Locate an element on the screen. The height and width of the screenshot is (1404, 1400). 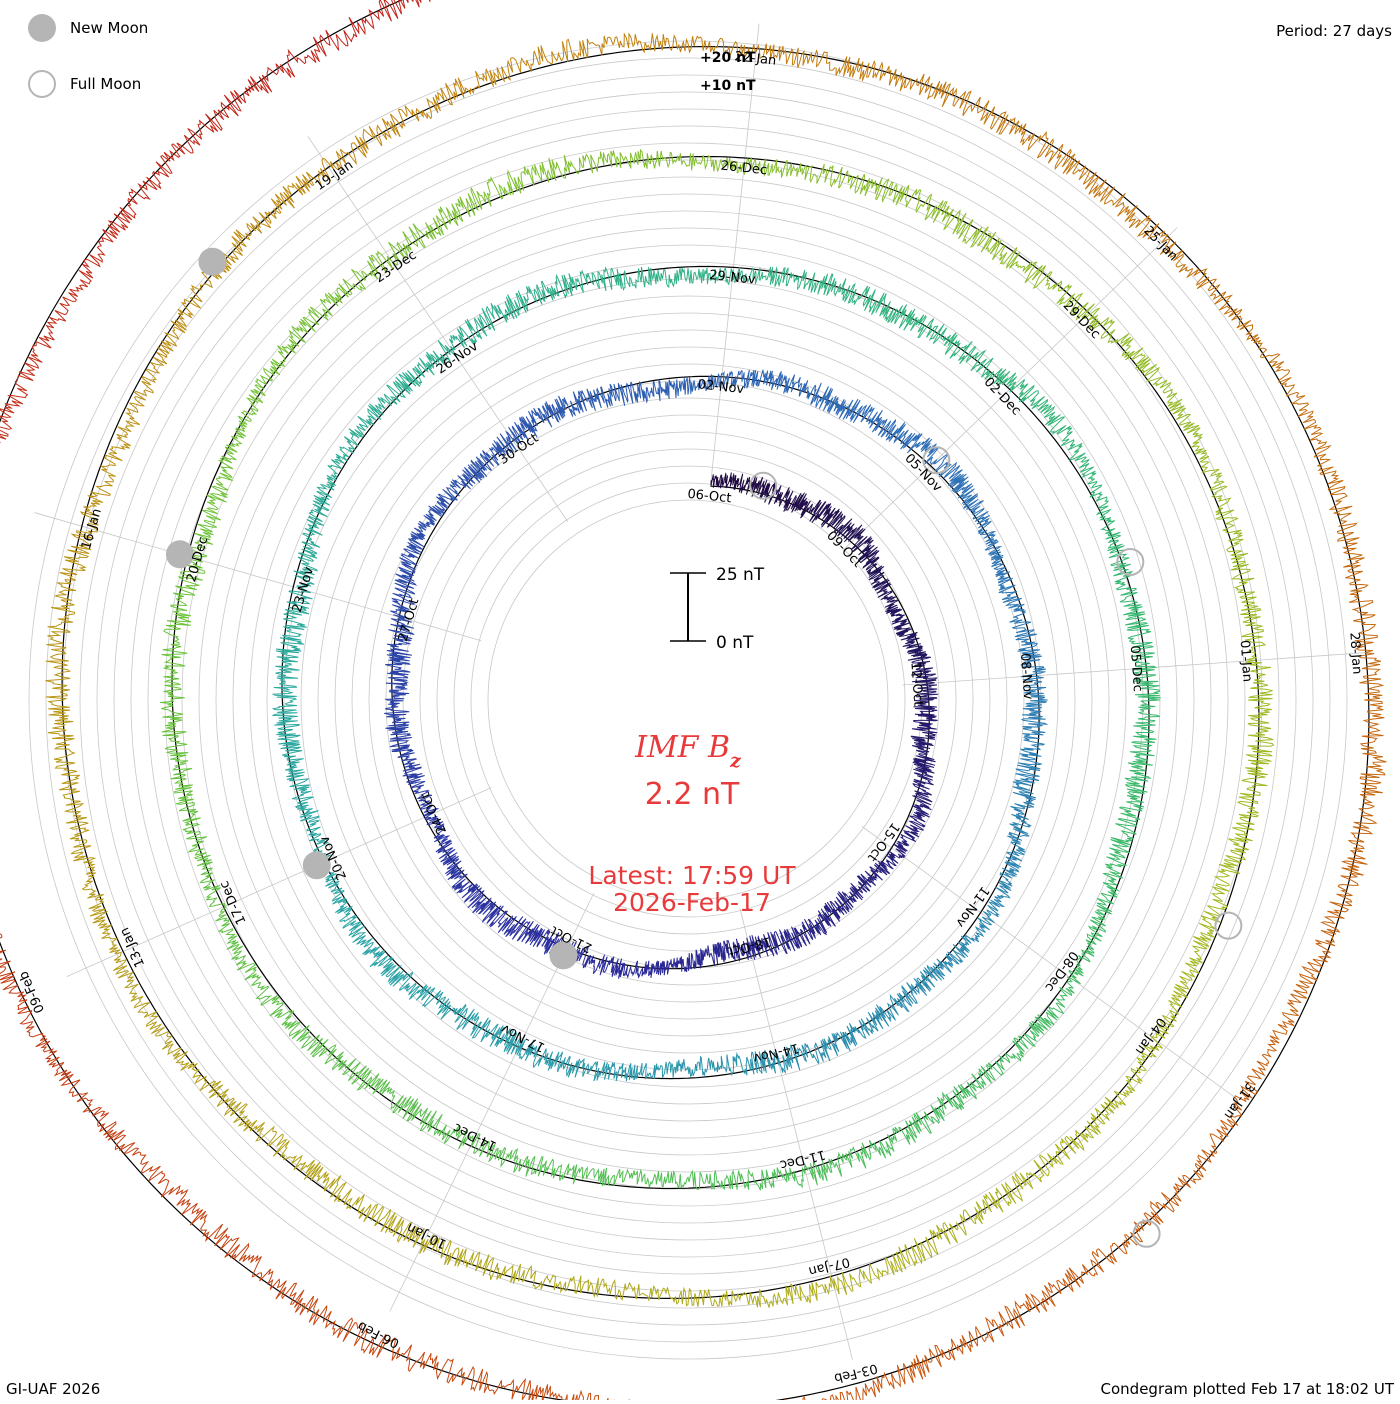
footer-plotted: Condegram plotted Feb 17 at 18:02 UT is located at coordinates (1247, 1389).